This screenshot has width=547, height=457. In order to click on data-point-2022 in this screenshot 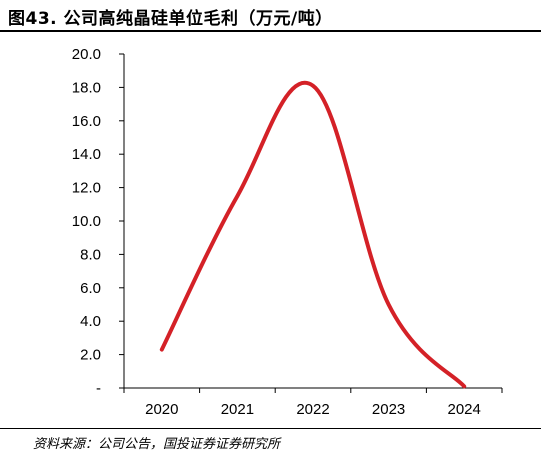, I will do `click(313, 86)`.